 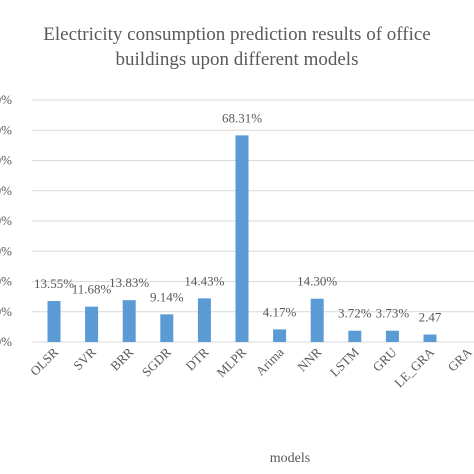 I want to click on data-label-dtr: 14.43%, so click(x=204, y=280).